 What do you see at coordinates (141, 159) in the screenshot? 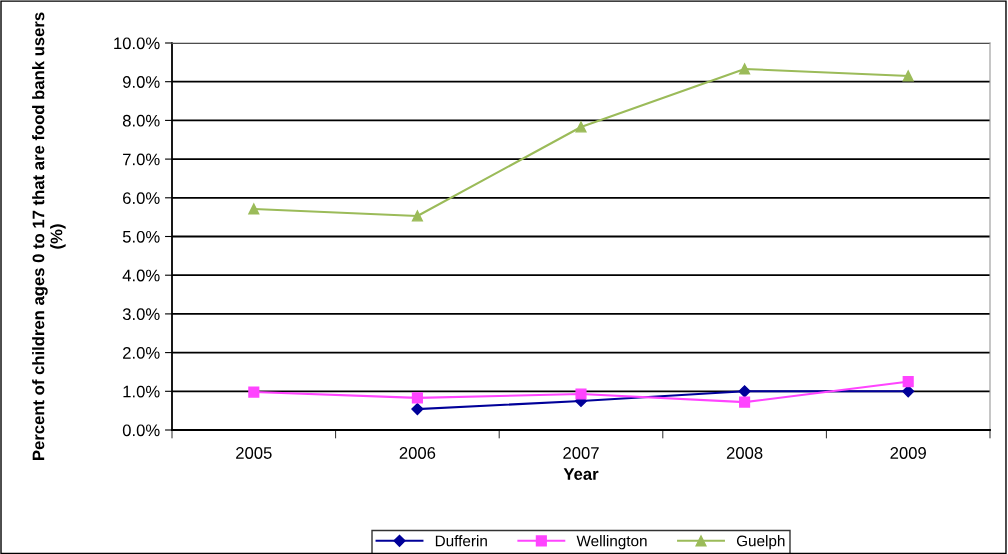
I see `y-tick-label: 7.0%` at bounding box center [141, 159].